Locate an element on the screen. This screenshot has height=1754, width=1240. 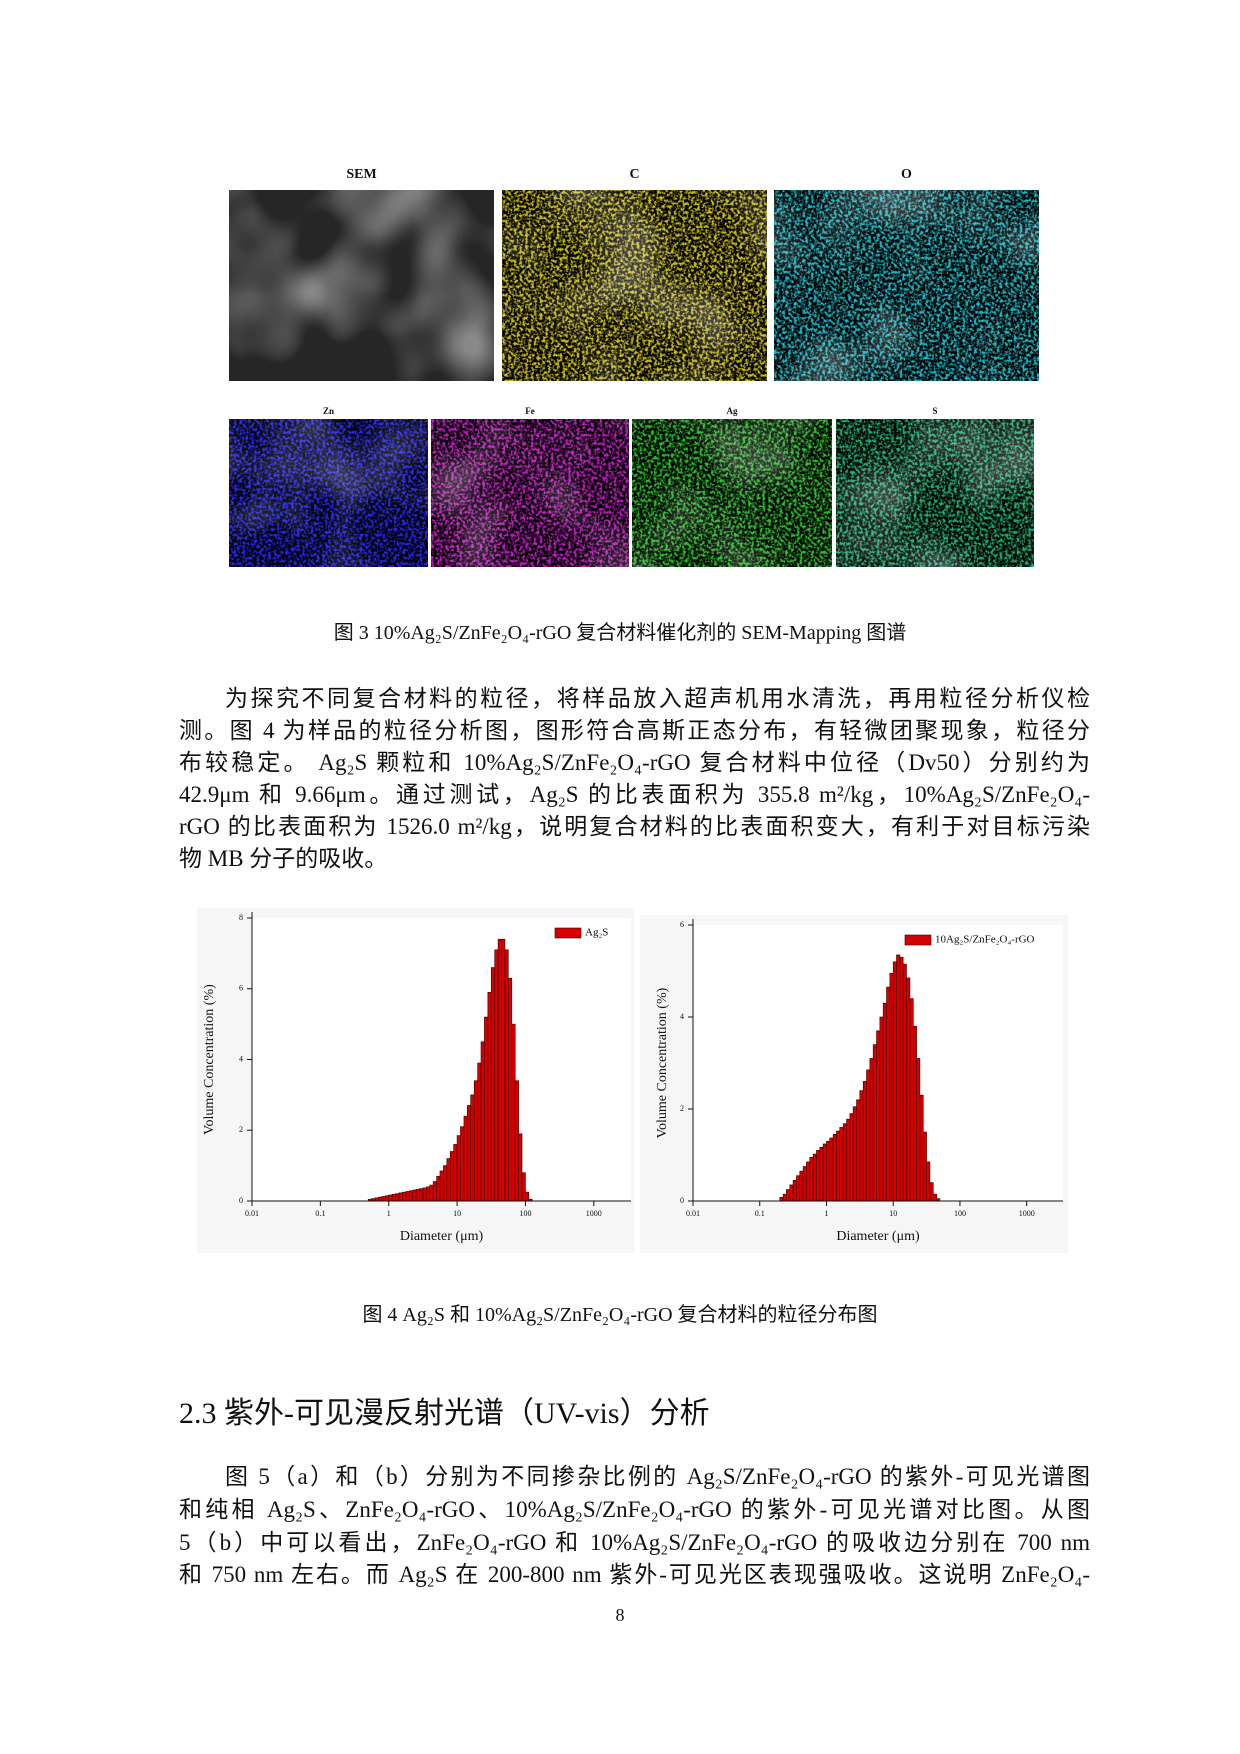
panel-label: SEM is located at coordinates (361, 174).